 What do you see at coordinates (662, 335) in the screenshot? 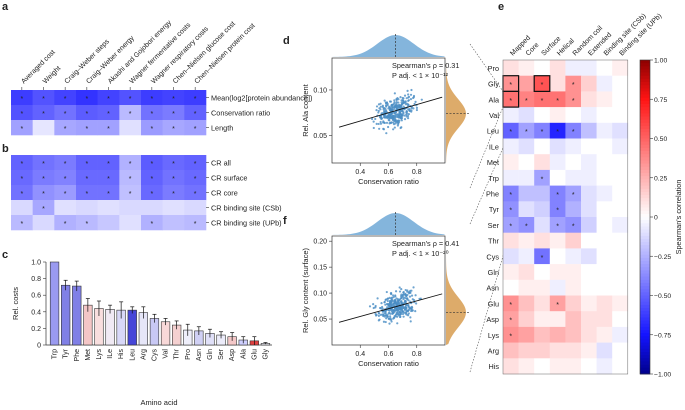
I see `colorbar-tick-label: −0.75` at bounding box center [662, 335].